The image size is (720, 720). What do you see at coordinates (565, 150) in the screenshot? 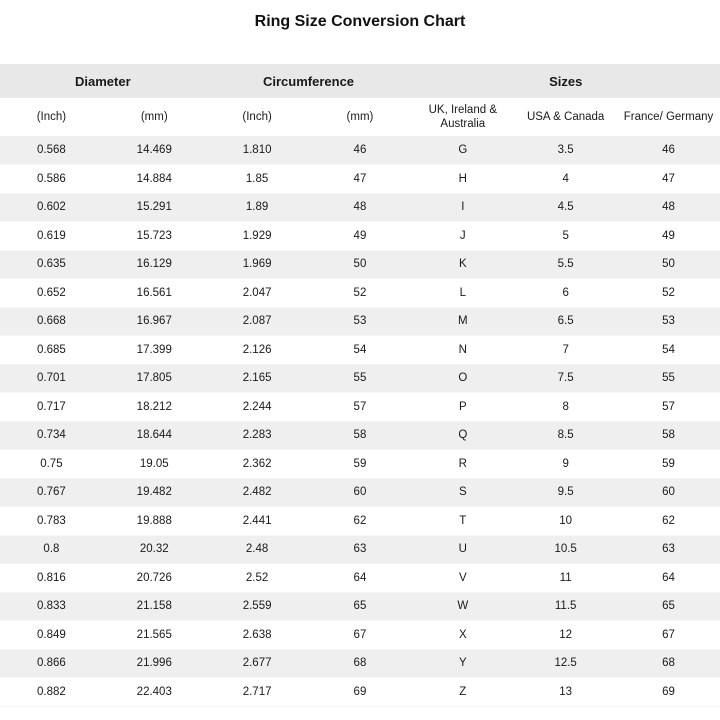
I see `cell-usa-canada: 3.5` at bounding box center [565, 150].